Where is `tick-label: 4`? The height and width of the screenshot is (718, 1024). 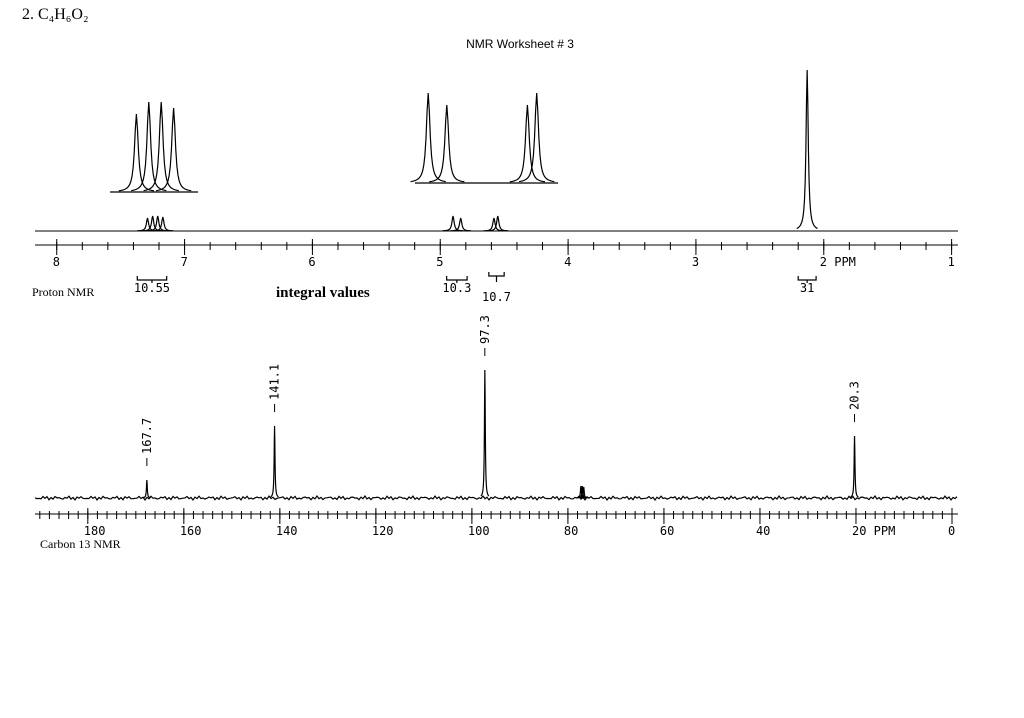 tick-label: 4 is located at coordinates (567, 262).